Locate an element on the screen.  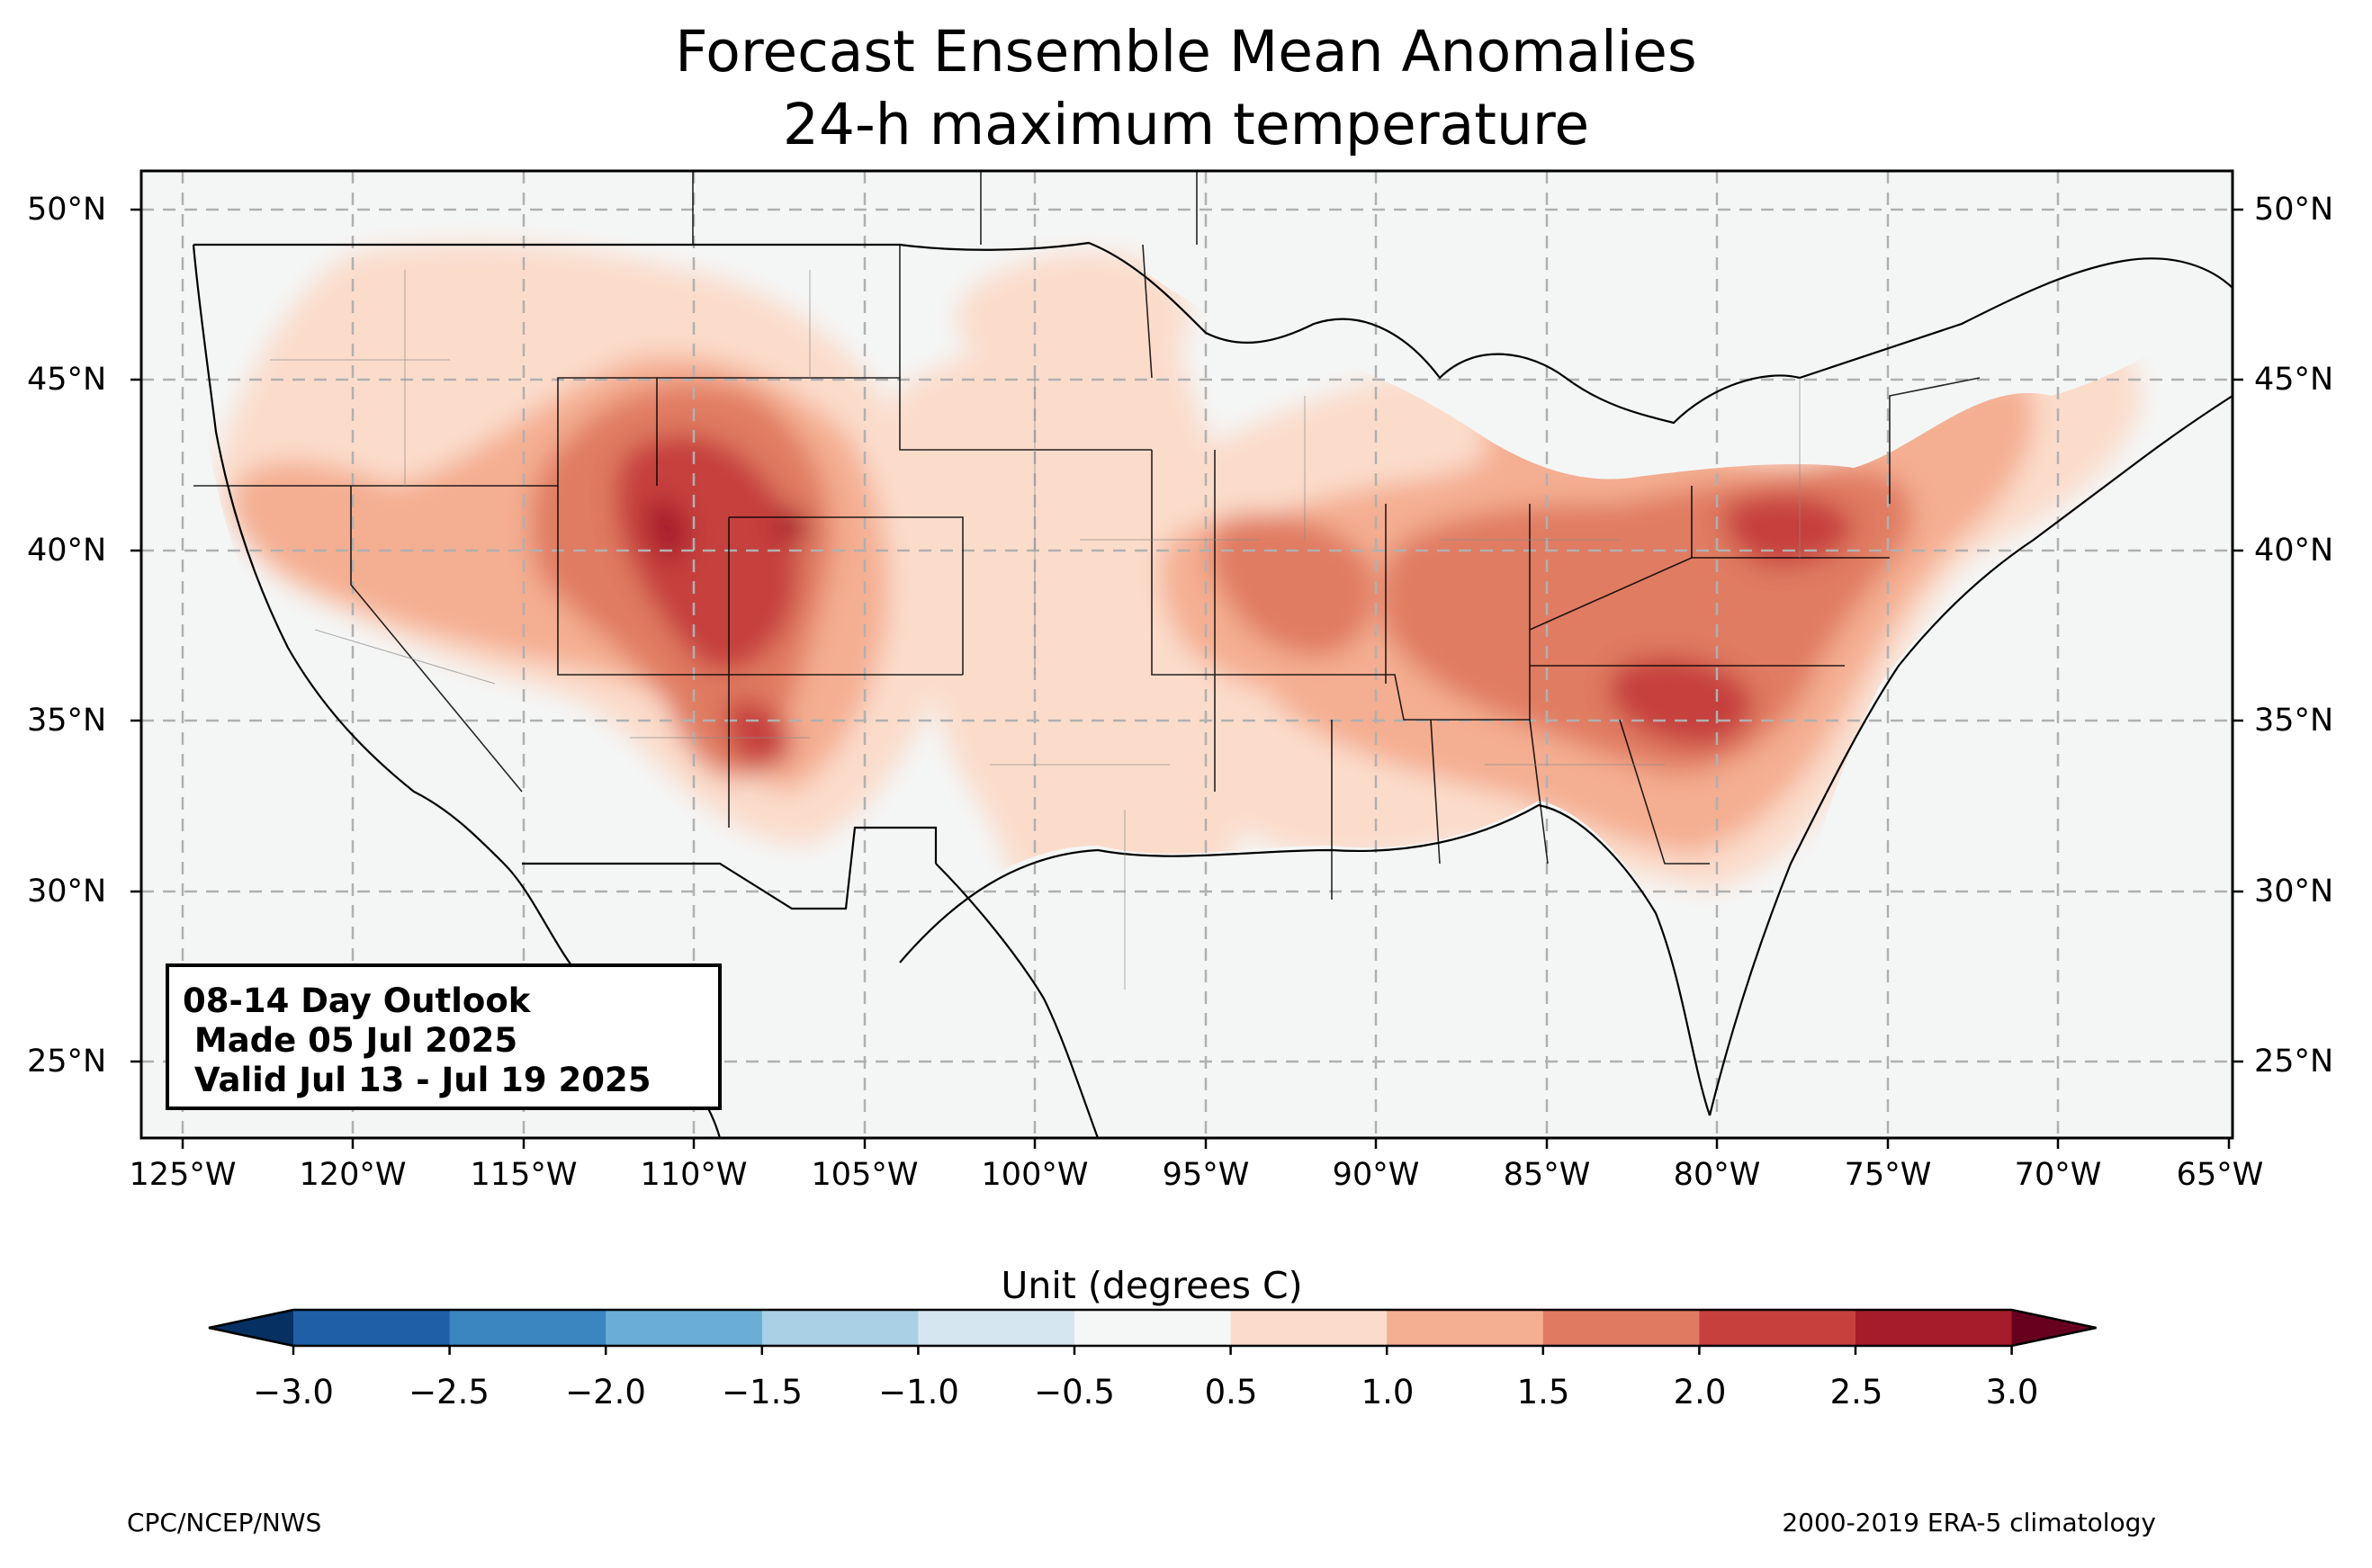
lon-label: 70°W is located at coordinates (2058, 1175).